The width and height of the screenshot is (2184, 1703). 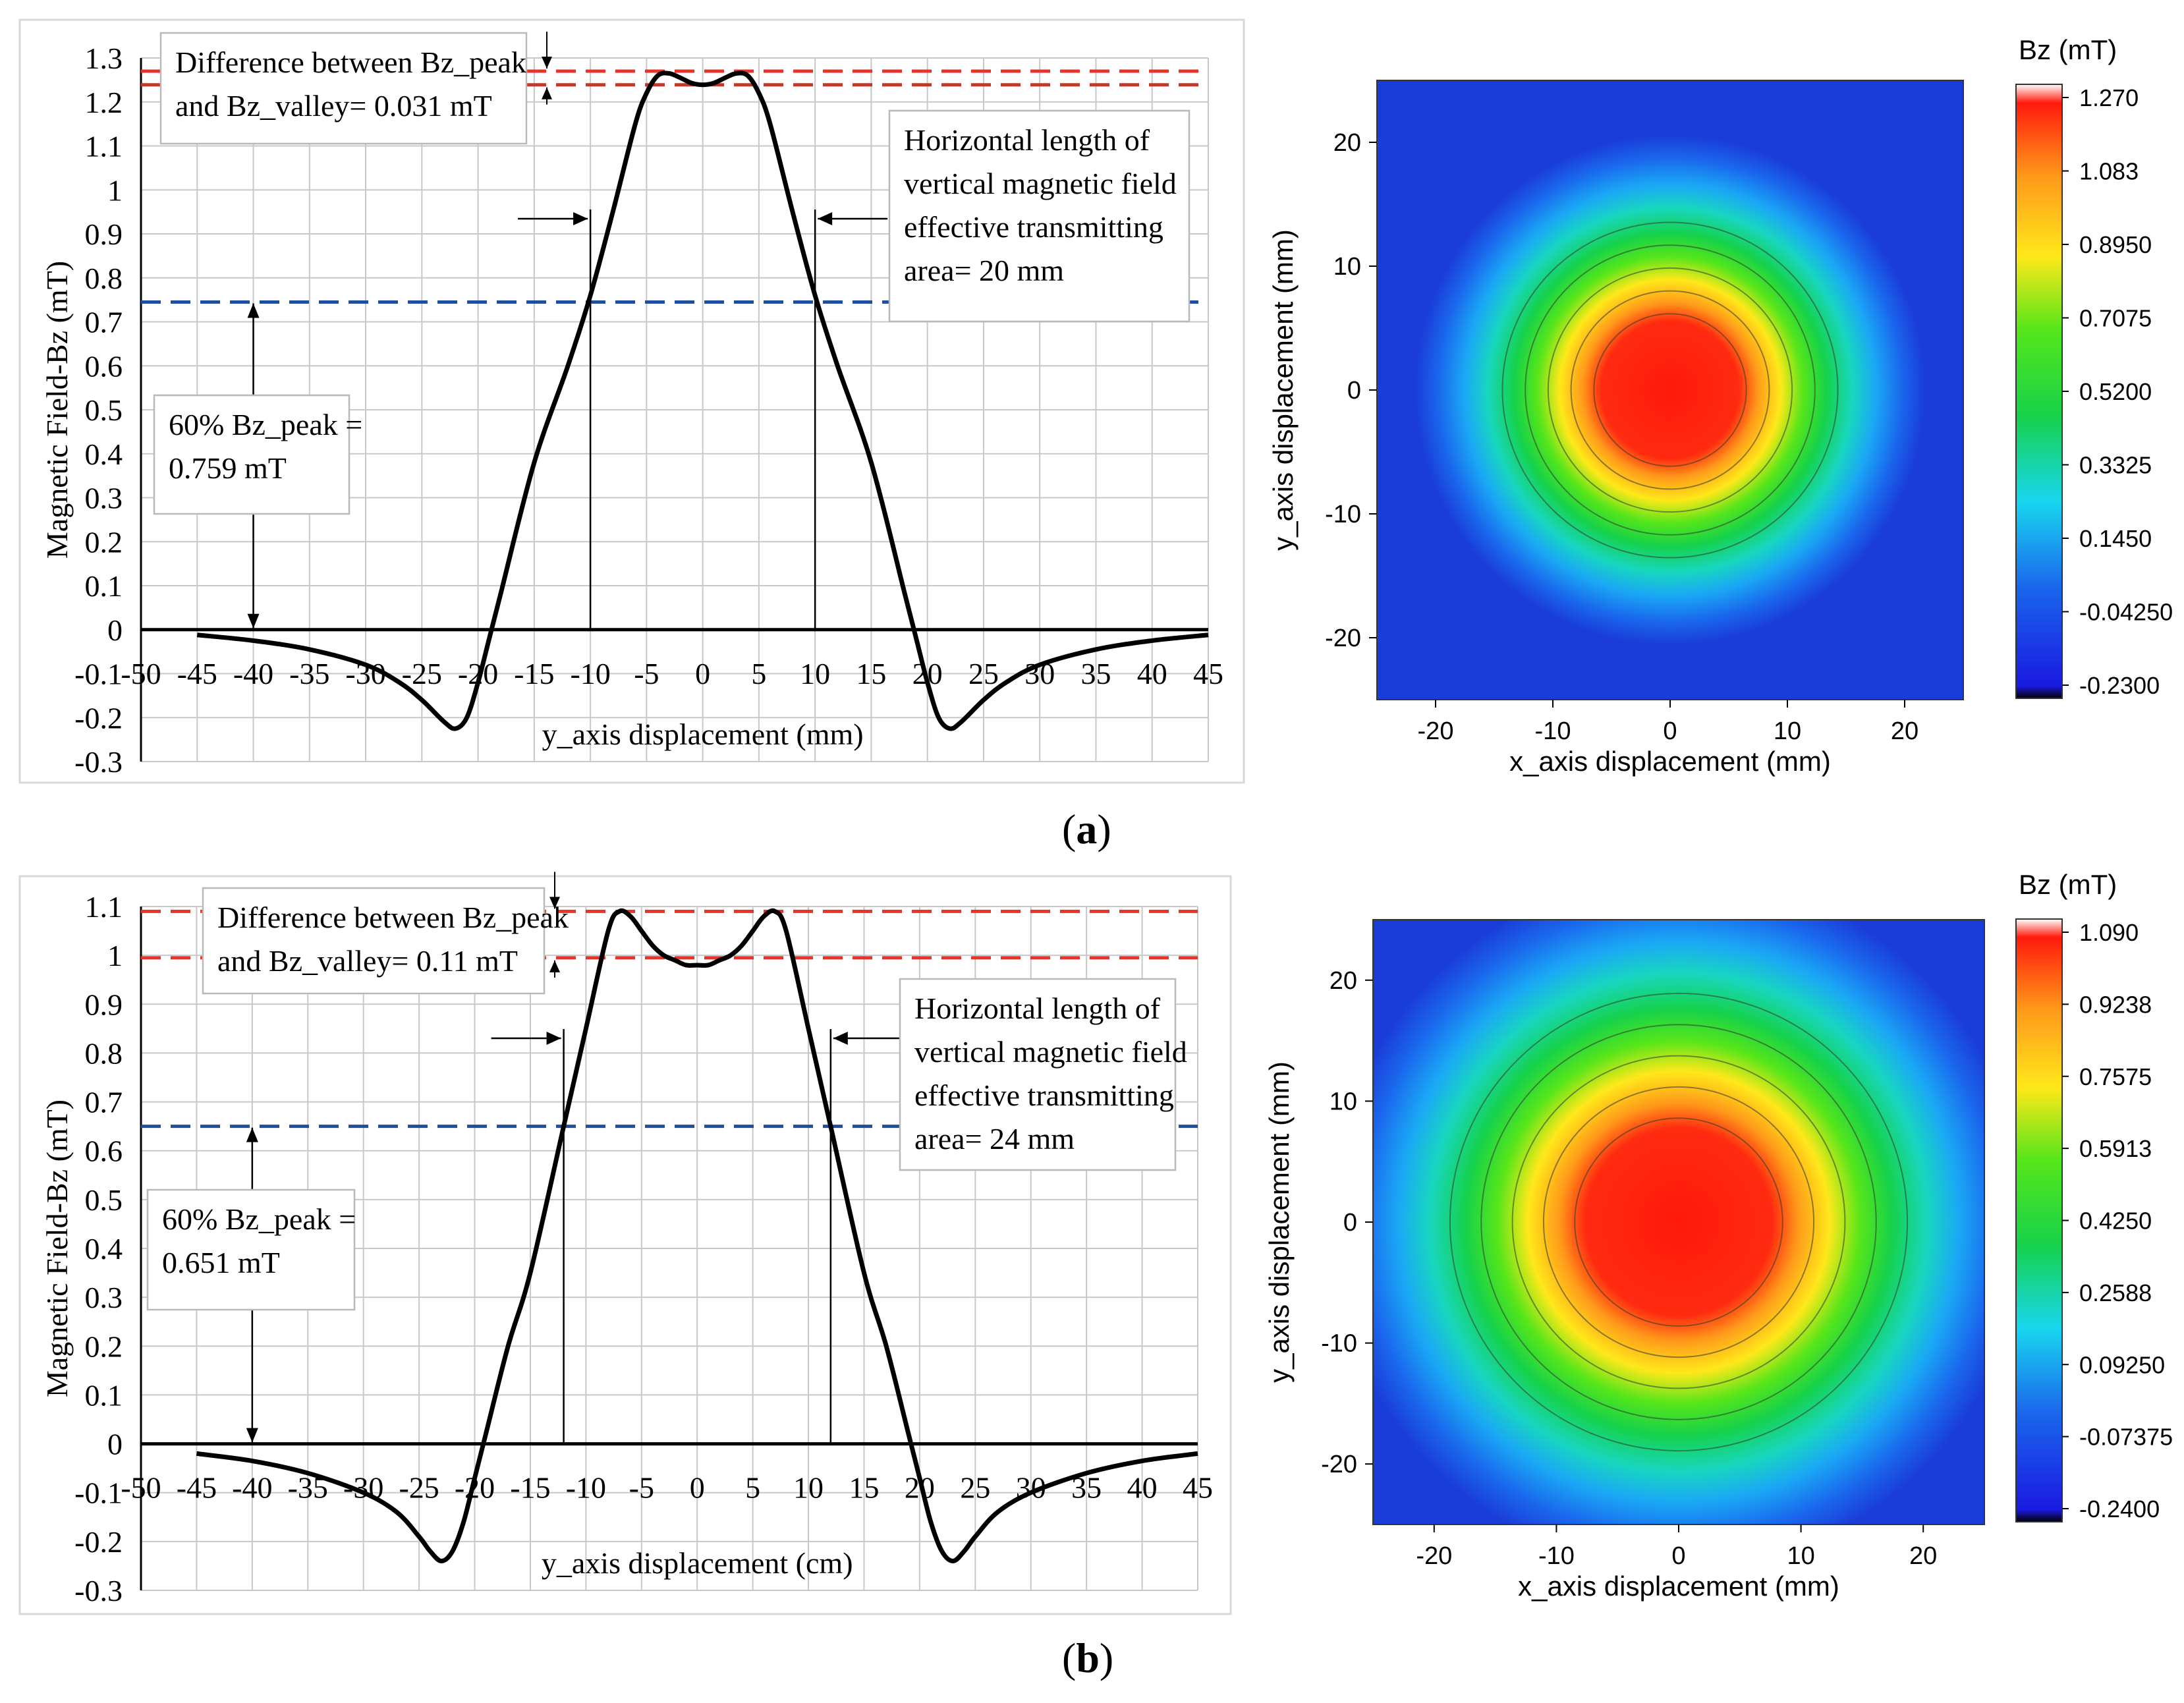 I want to click on x-axis-label: y_axis displacement (mm), so click(x=703, y=734).